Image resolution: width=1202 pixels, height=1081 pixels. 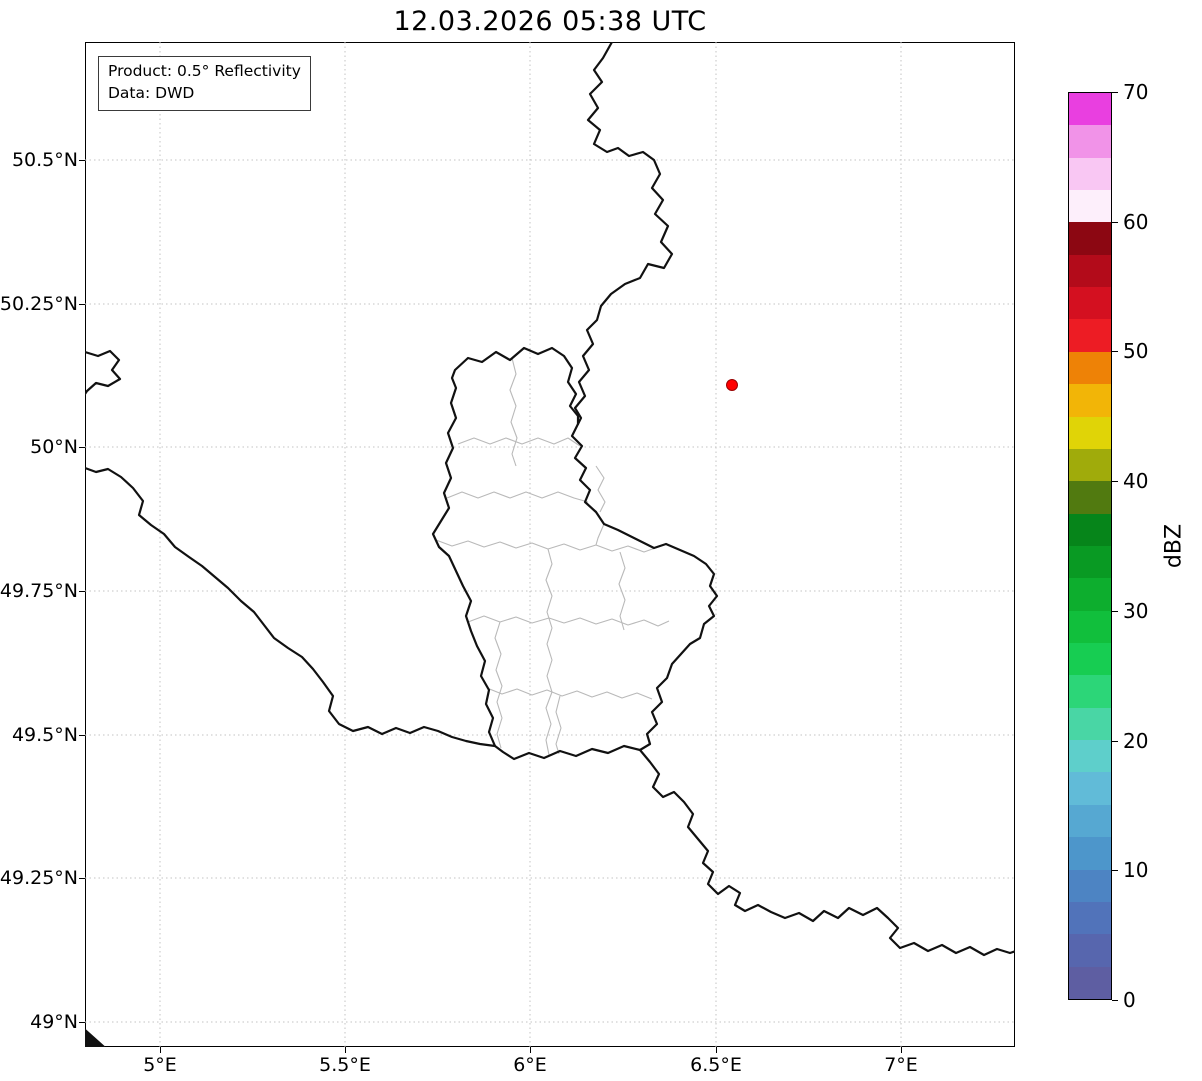 I want to click on x-tick-label: 6.5°E, so click(x=716, y=1065).